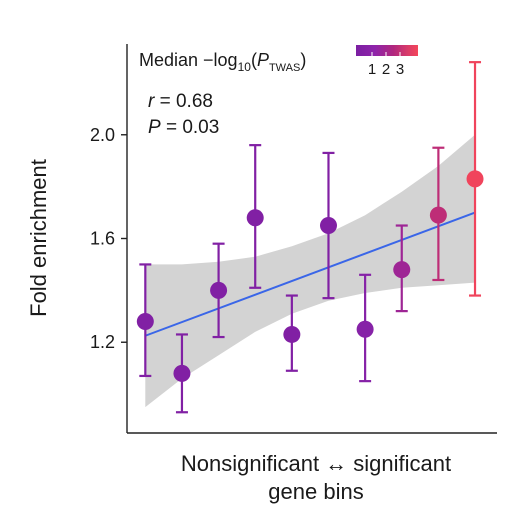 The height and width of the screenshot is (513, 506). I want to click on r-symbol: r, so click(151, 101).